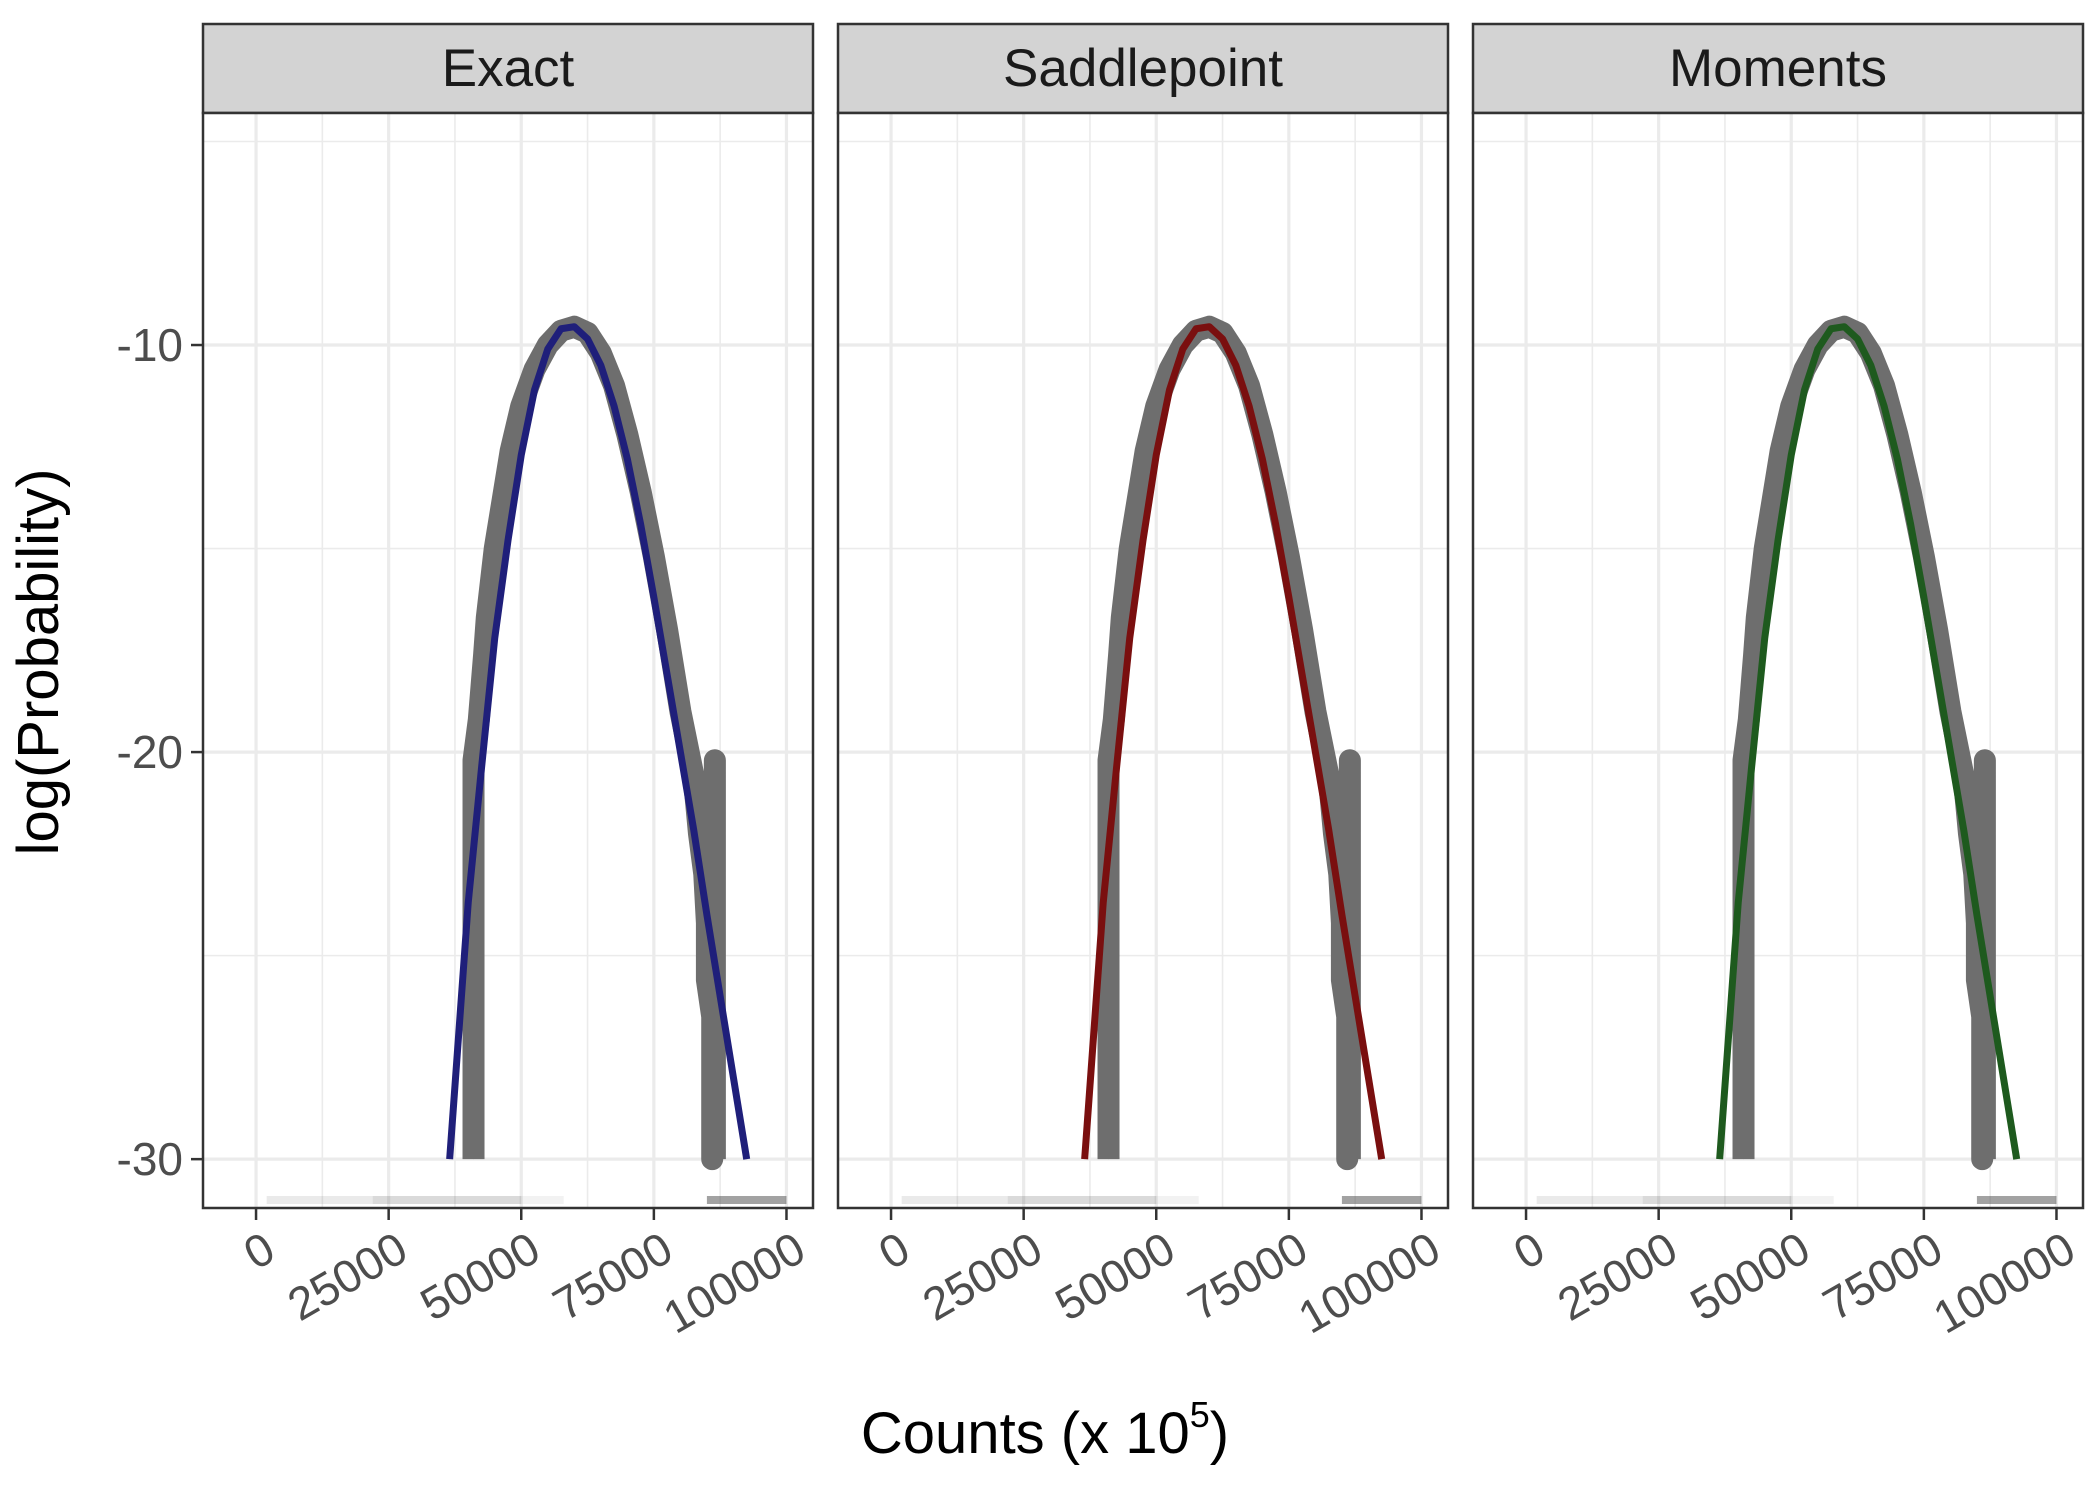 The height and width of the screenshot is (1500, 2100). What do you see at coordinates (38, 662) in the screenshot?
I see `y-axis-title: log(Probability)` at bounding box center [38, 662].